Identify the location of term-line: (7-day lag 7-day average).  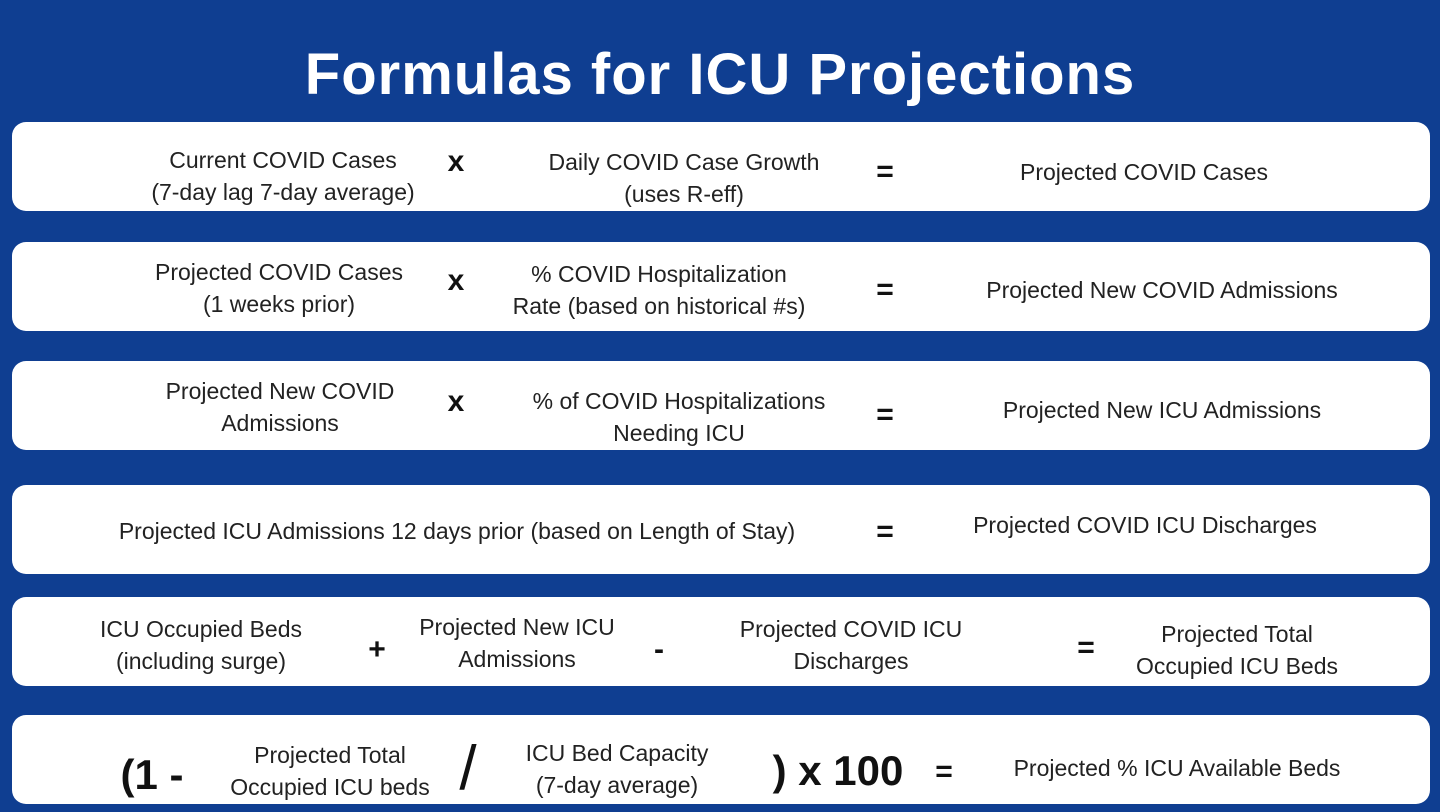
(283, 192).